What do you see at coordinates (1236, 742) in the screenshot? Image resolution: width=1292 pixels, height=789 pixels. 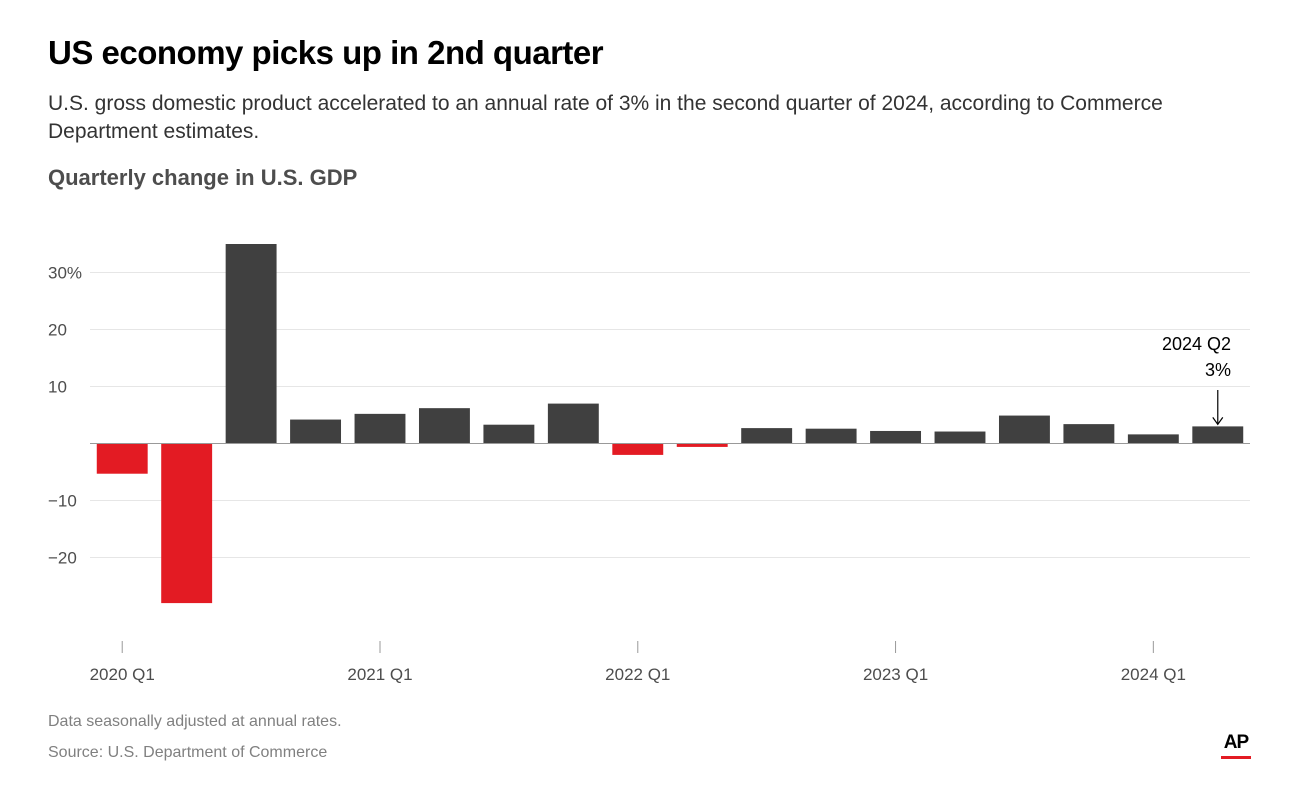 I see `ap-logo-text: AP` at bounding box center [1236, 742].